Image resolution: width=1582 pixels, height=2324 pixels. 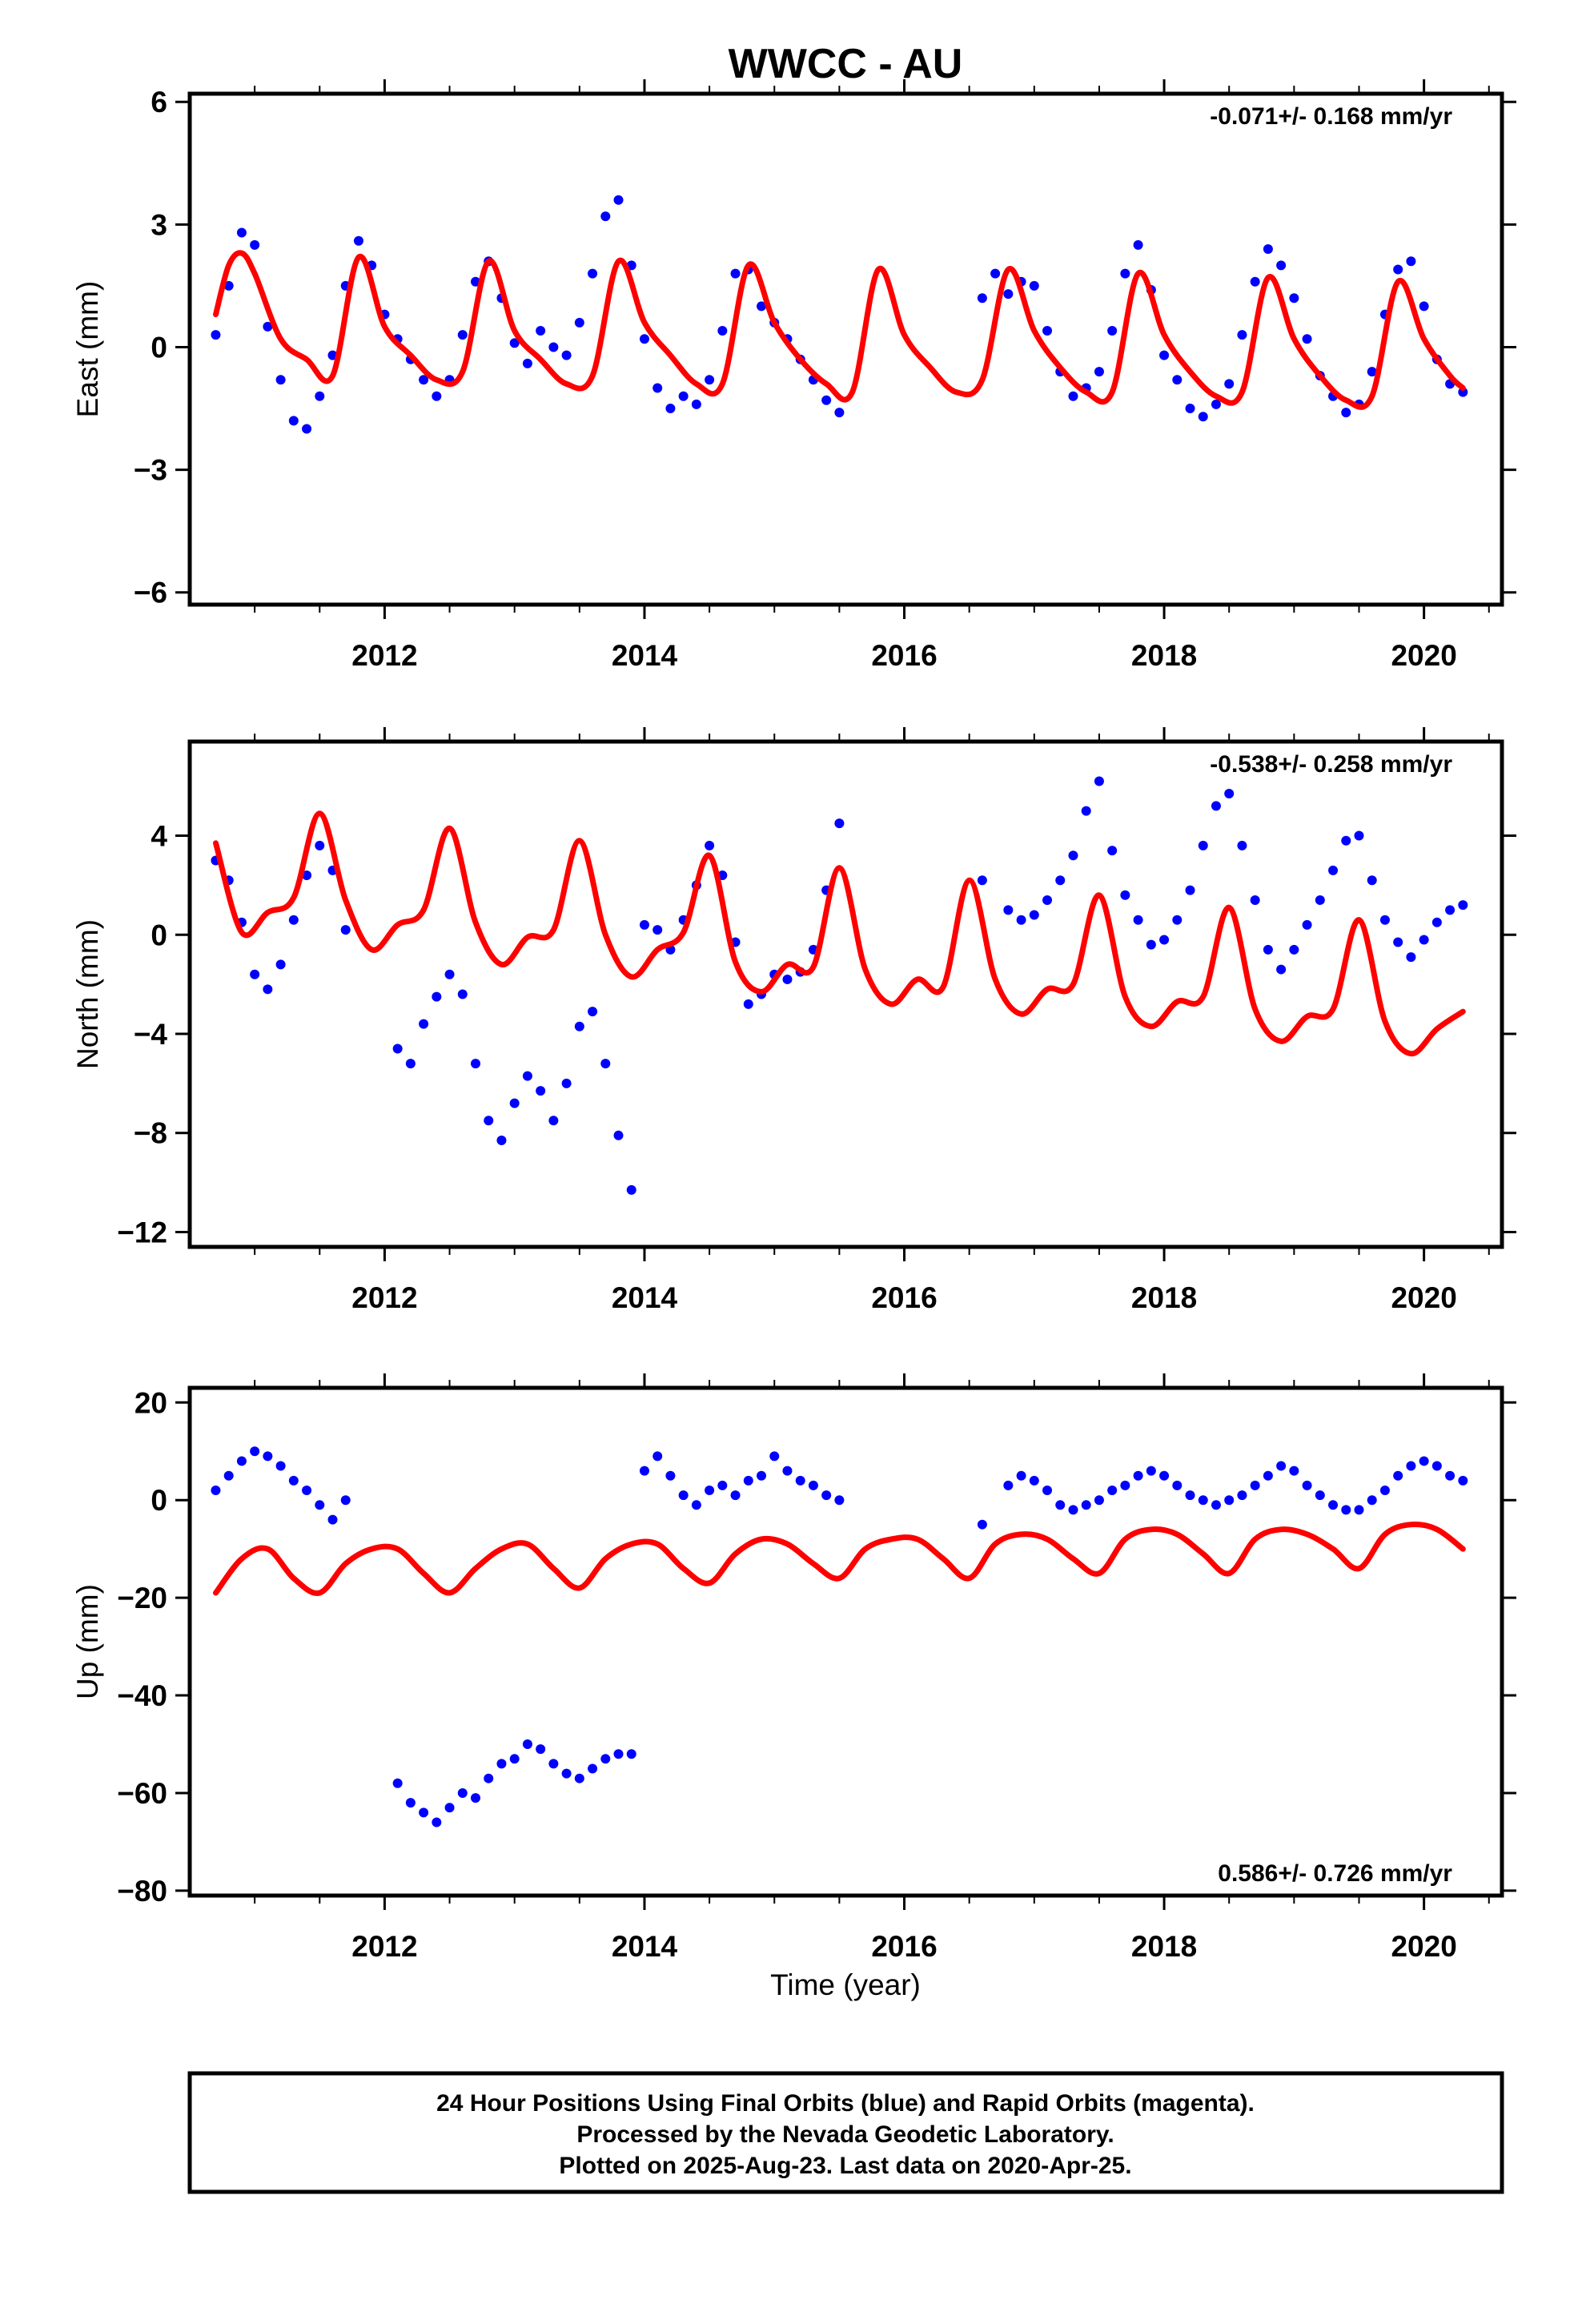 What do you see at coordinates (159, 1500) in the screenshot?
I see `up-y-tick-label: 0` at bounding box center [159, 1500].